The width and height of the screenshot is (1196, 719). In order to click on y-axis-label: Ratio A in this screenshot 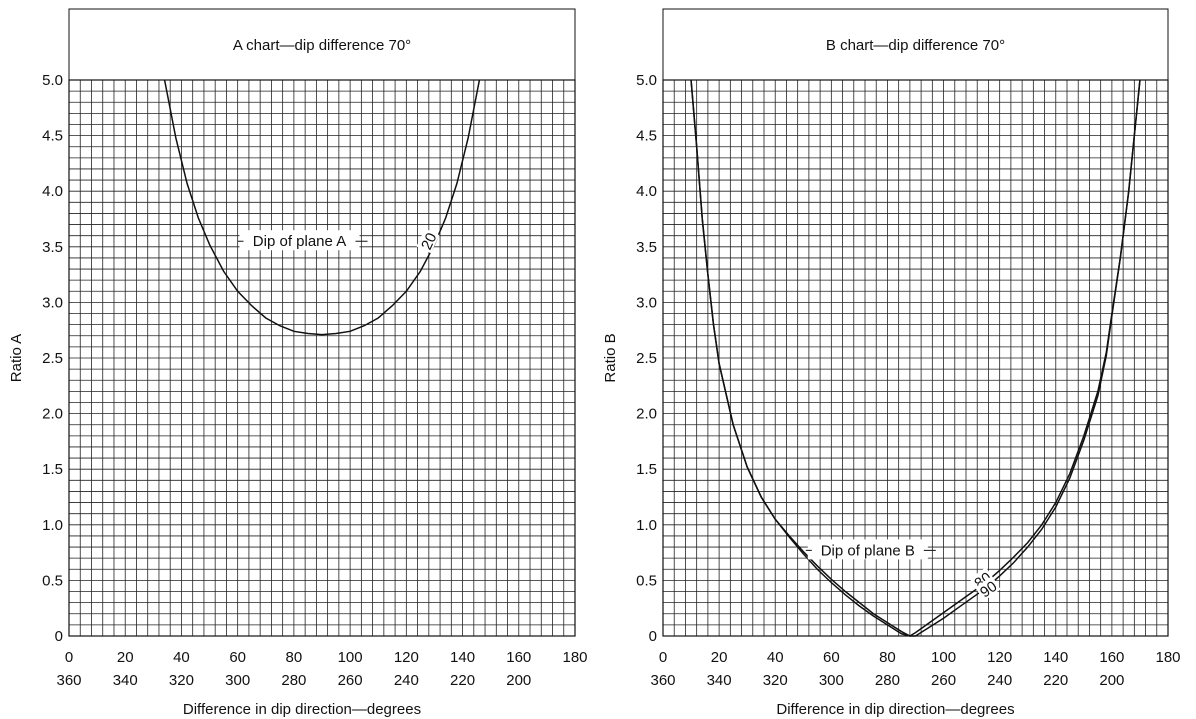, I will do `click(16, 358)`.